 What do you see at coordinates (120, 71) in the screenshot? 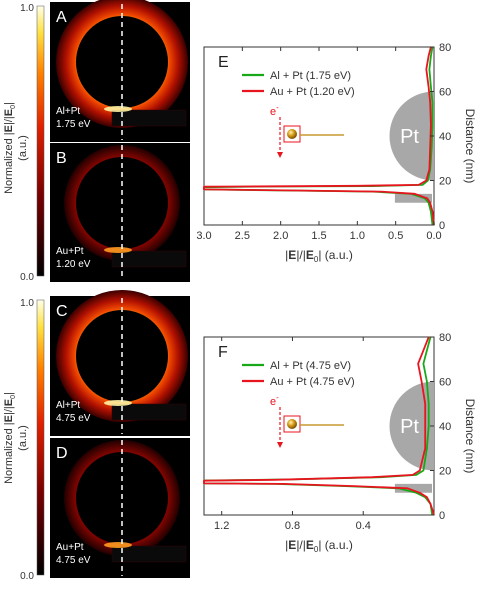
I see `field-map-a: A Al+Pt 1.75 eV` at bounding box center [120, 71].